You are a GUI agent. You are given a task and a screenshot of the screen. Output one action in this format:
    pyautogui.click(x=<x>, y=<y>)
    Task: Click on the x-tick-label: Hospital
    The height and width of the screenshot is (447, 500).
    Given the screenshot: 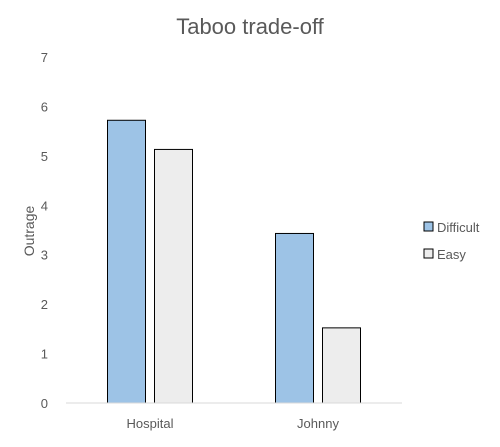 What is the action you would take?
    pyautogui.click(x=150, y=423)
    